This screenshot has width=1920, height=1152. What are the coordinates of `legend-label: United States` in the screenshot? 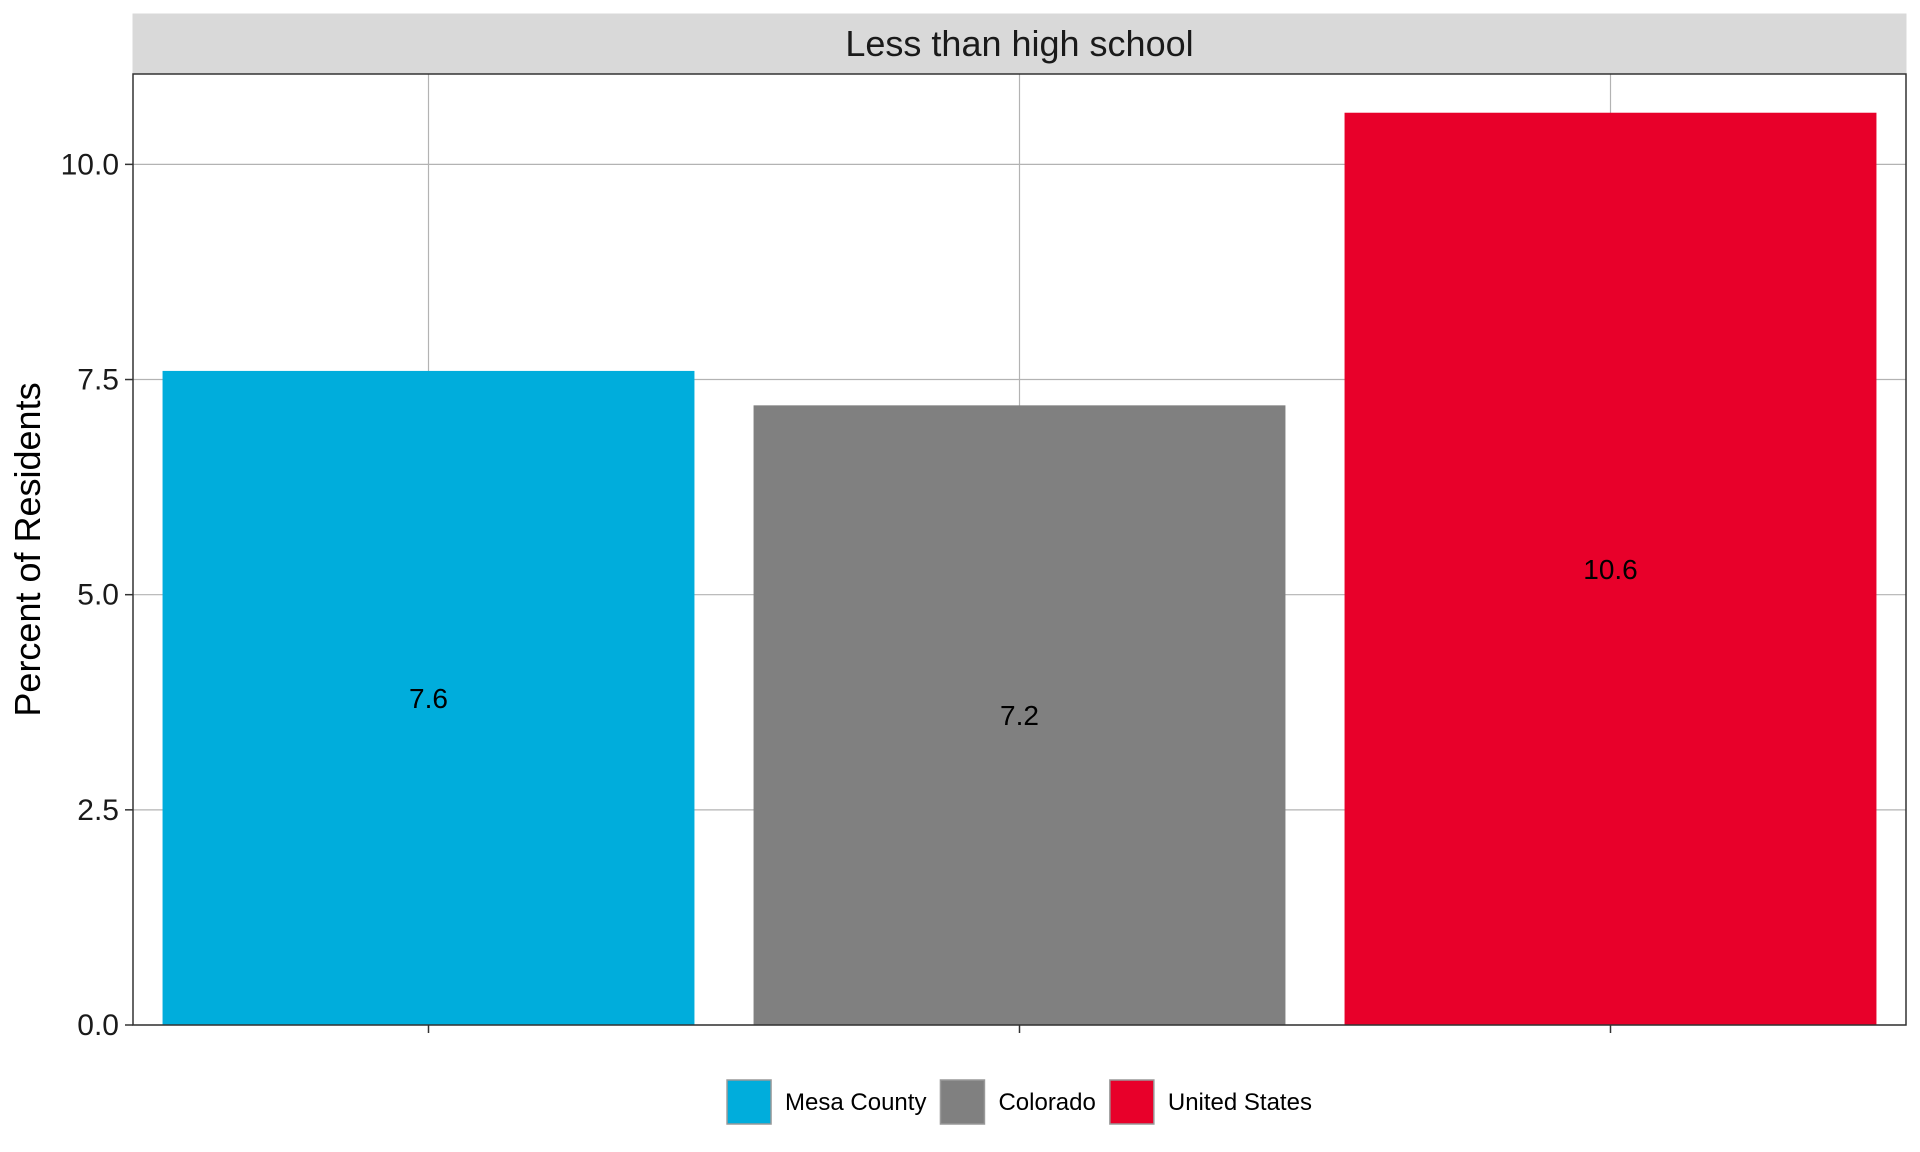 It's located at (1240, 1102).